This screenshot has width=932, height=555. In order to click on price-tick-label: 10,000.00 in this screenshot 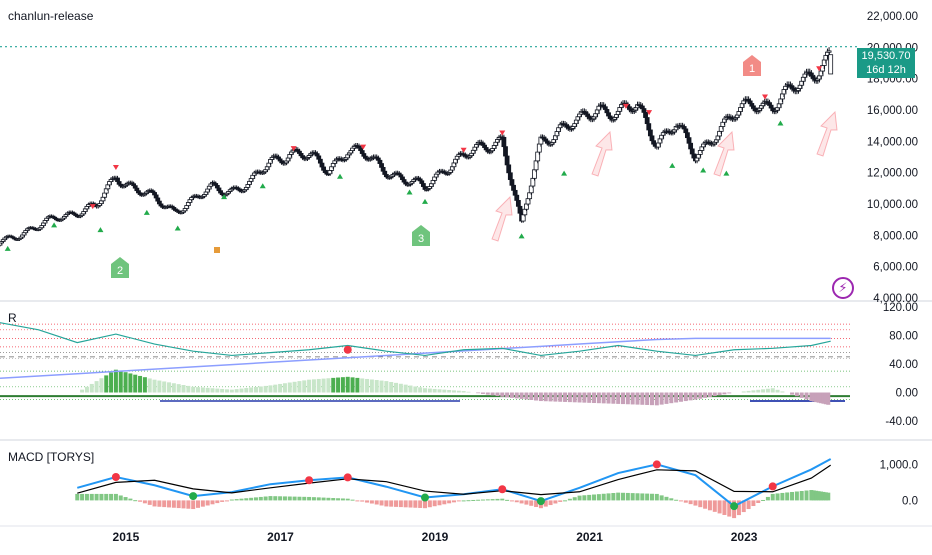, I will do `click(892, 205)`.